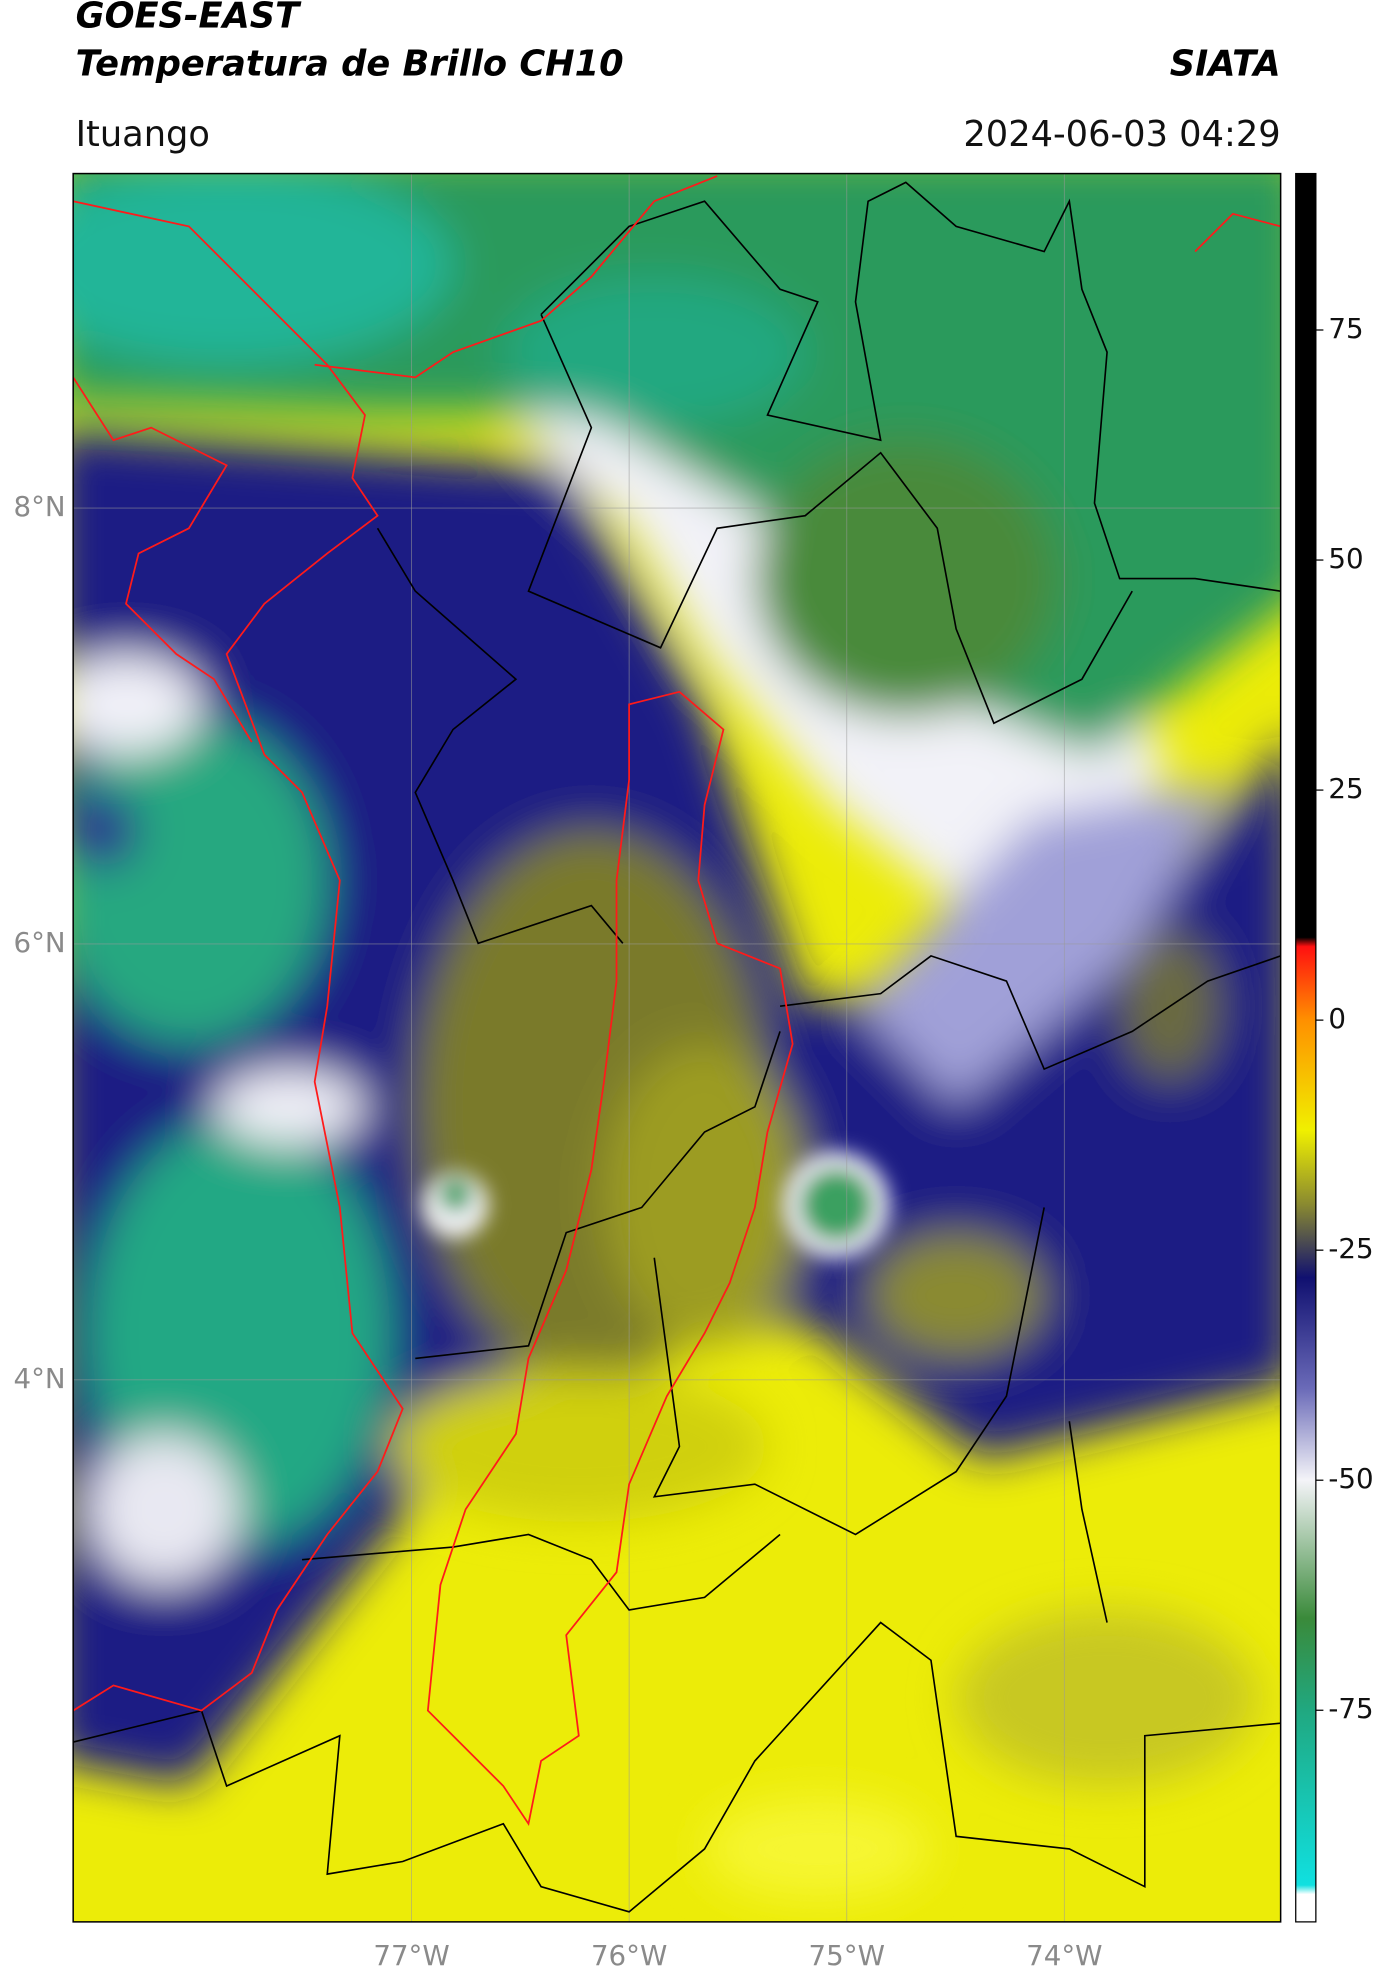 Image resolution: width=1384 pixels, height=1981 pixels. What do you see at coordinates (40, 942) in the screenshot?
I see `y-tick-label: 6°N` at bounding box center [40, 942].